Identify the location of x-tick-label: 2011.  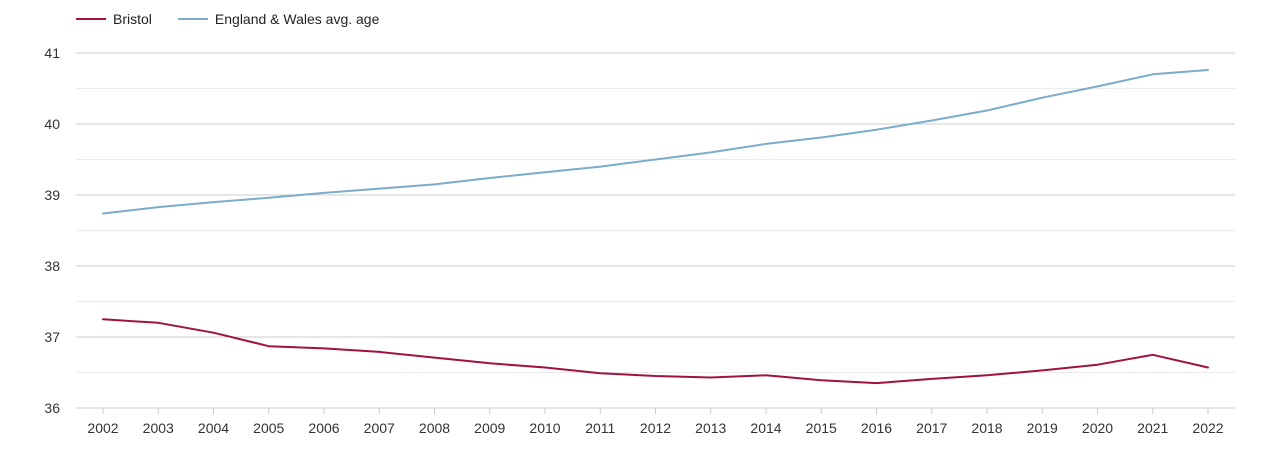
(600, 428).